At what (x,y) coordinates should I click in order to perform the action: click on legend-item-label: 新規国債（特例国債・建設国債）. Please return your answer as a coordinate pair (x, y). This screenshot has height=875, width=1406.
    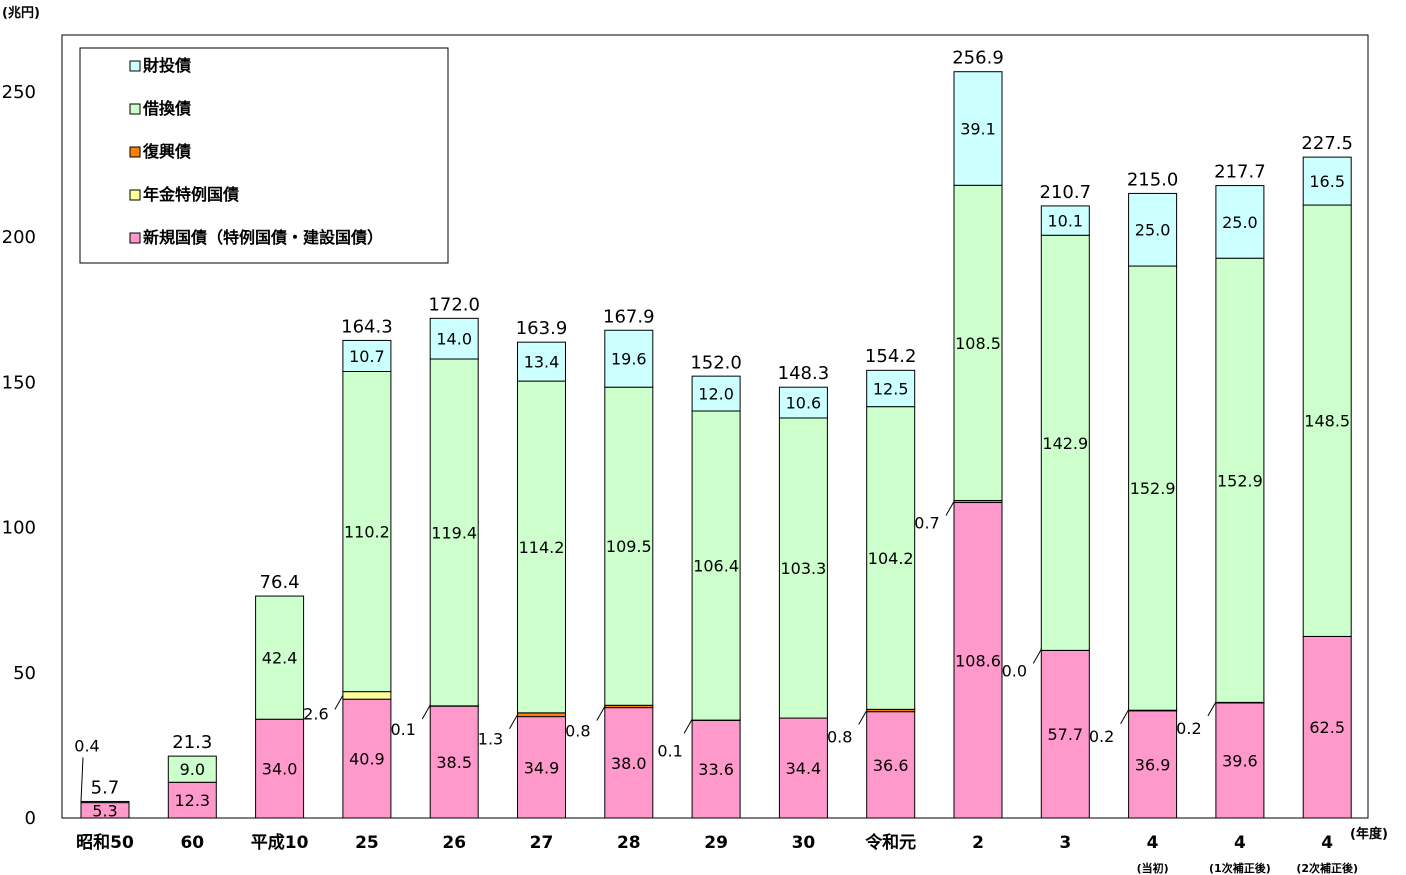
    Looking at the image, I should click on (263, 237).